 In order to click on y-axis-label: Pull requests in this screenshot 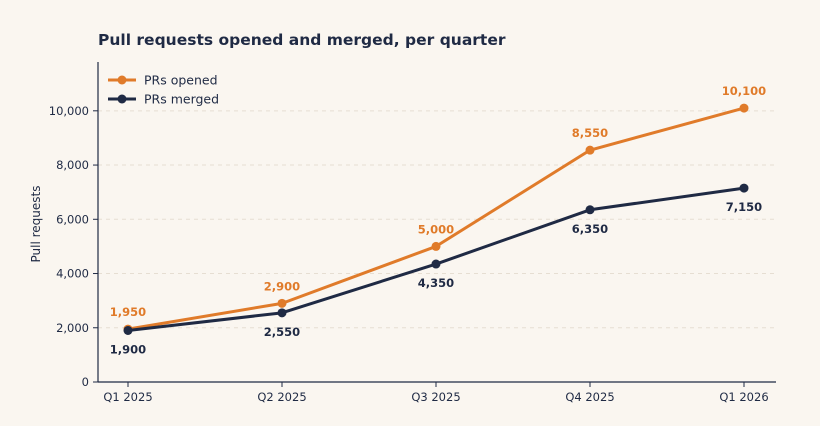, I will do `click(36, 224)`.